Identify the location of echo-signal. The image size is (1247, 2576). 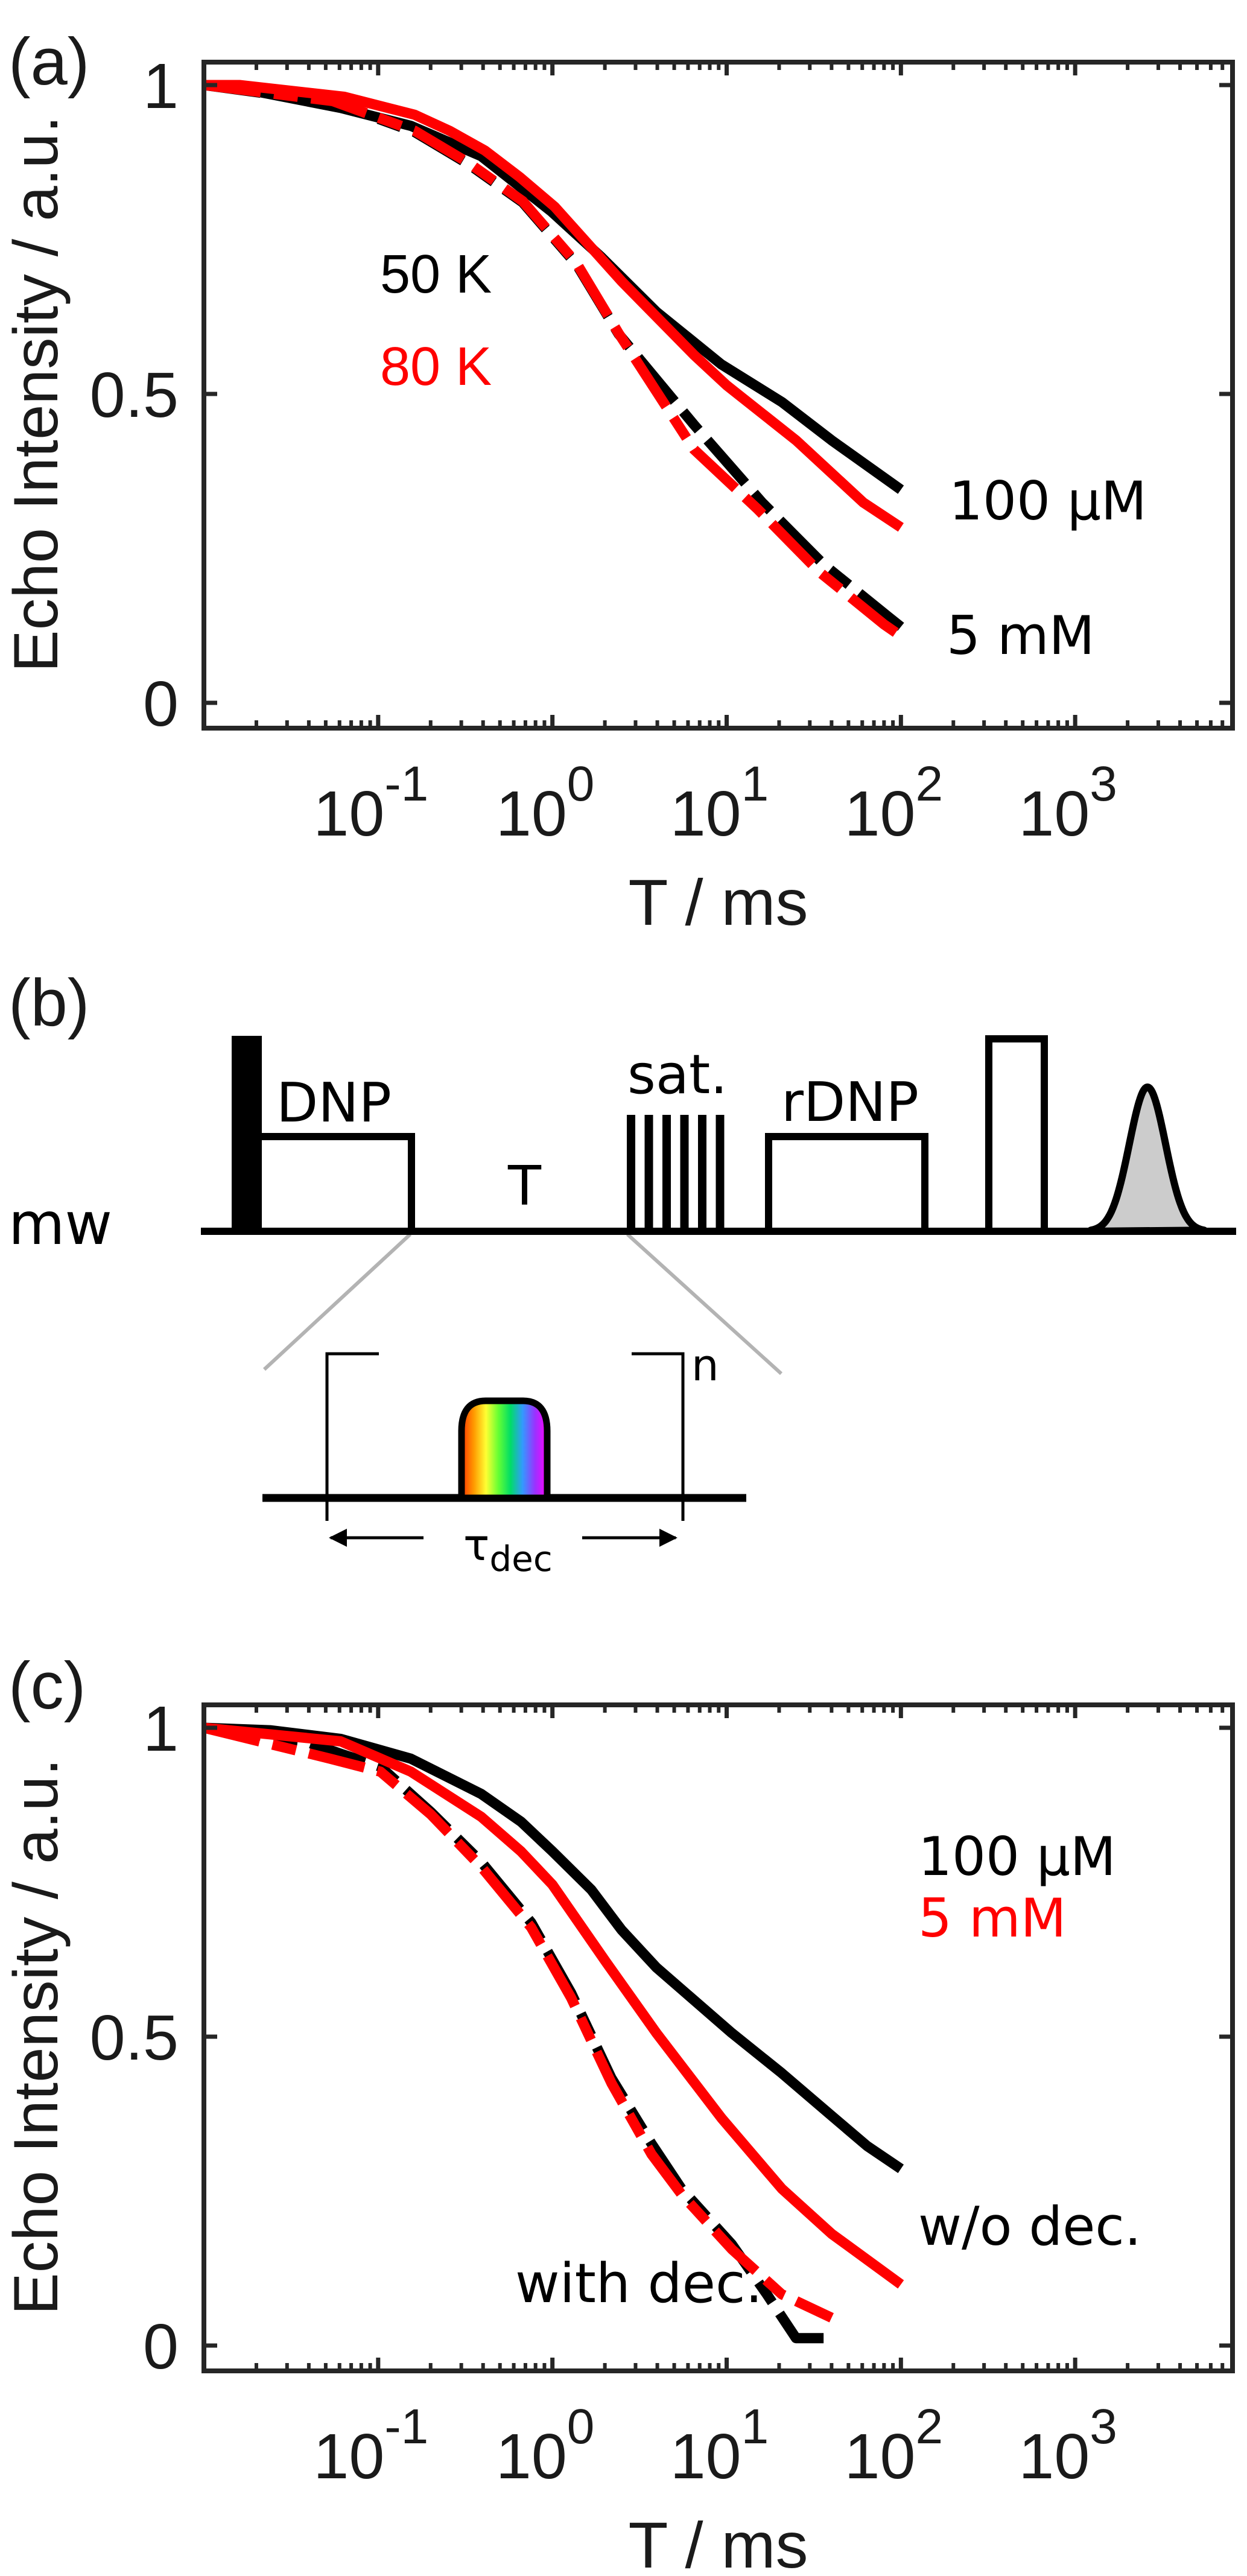
(1147, 1159).